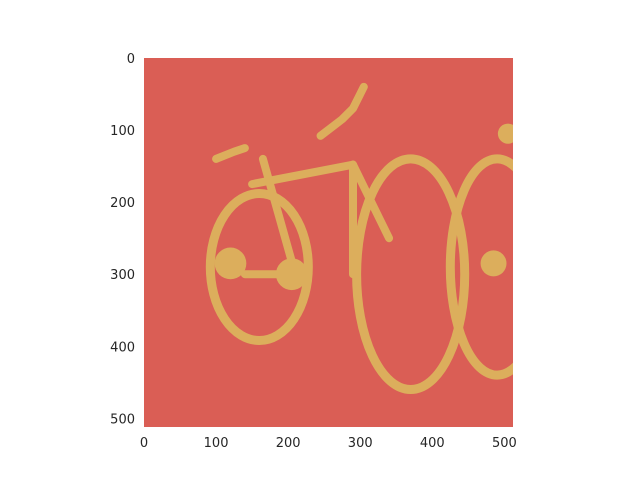 The height and width of the screenshot is (480, 640). I want to click on x-axis: 0 100 200 300 400 500, so click(328, 443).